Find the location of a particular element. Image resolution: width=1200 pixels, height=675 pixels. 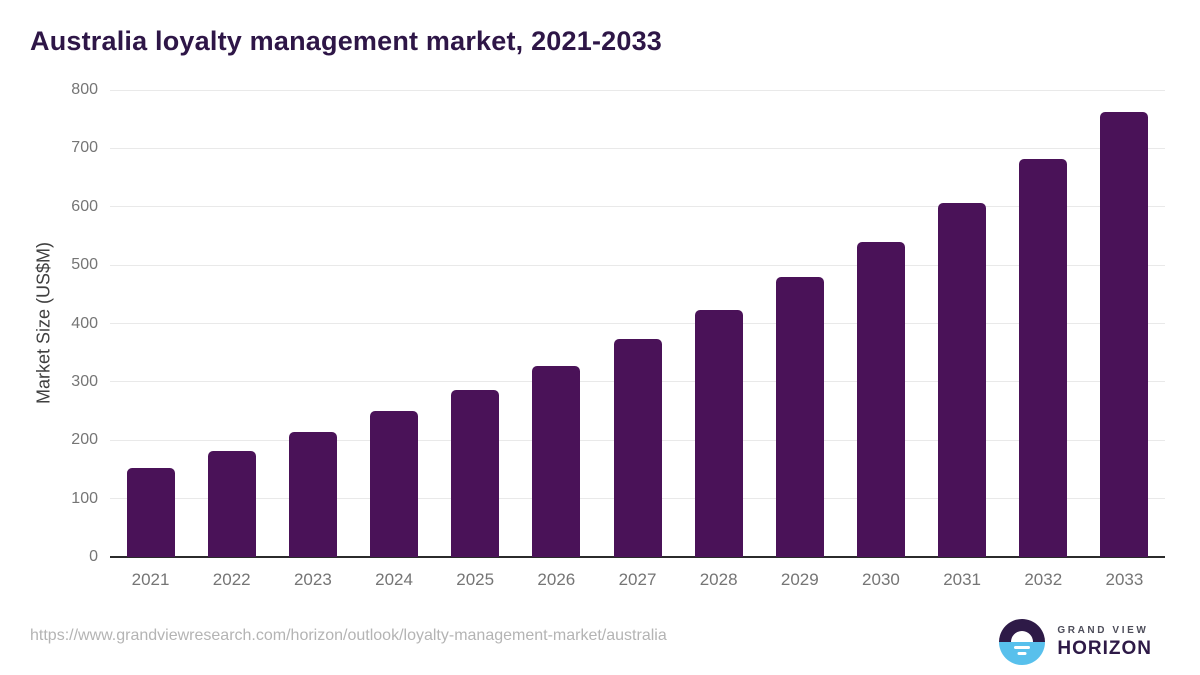

y-tick-label-200: 200 is located at coordinates (84, 440).